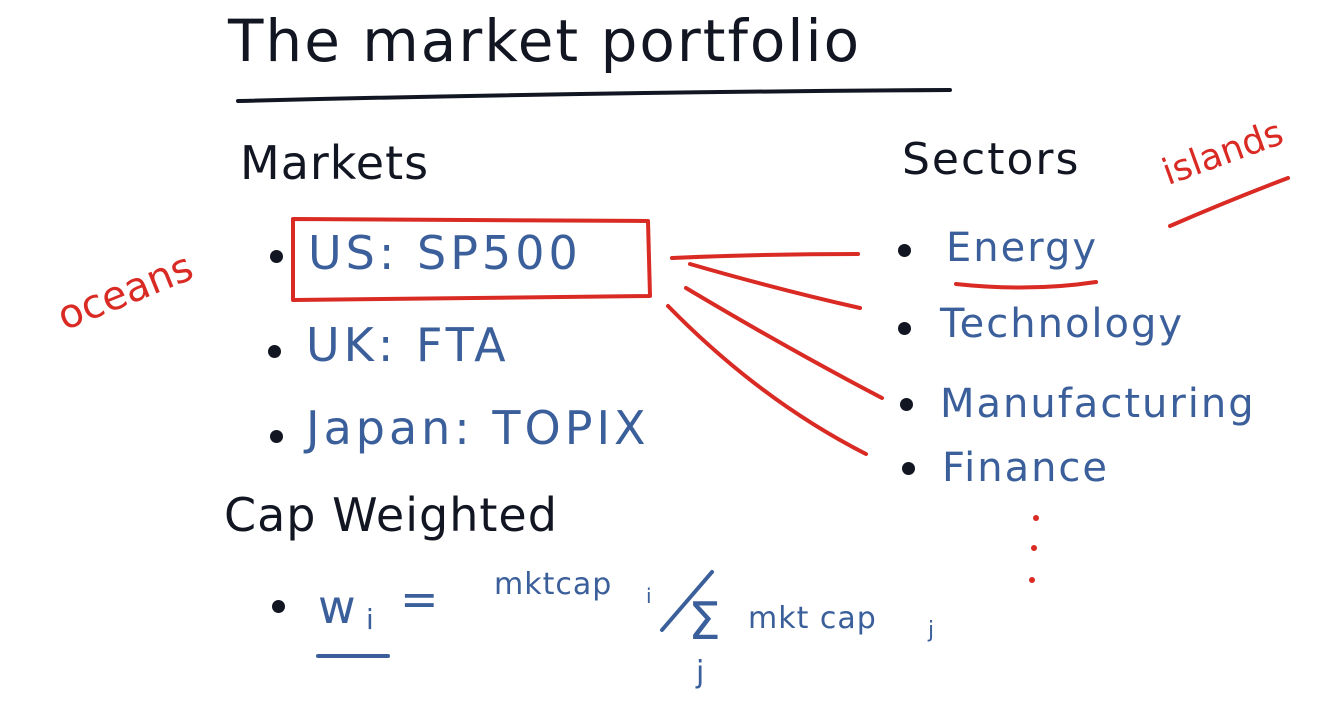  What do you see at coordinates (335, 163) in the screenshot?
I see `markets-heading: Markets` at bounding box center [335, 163].